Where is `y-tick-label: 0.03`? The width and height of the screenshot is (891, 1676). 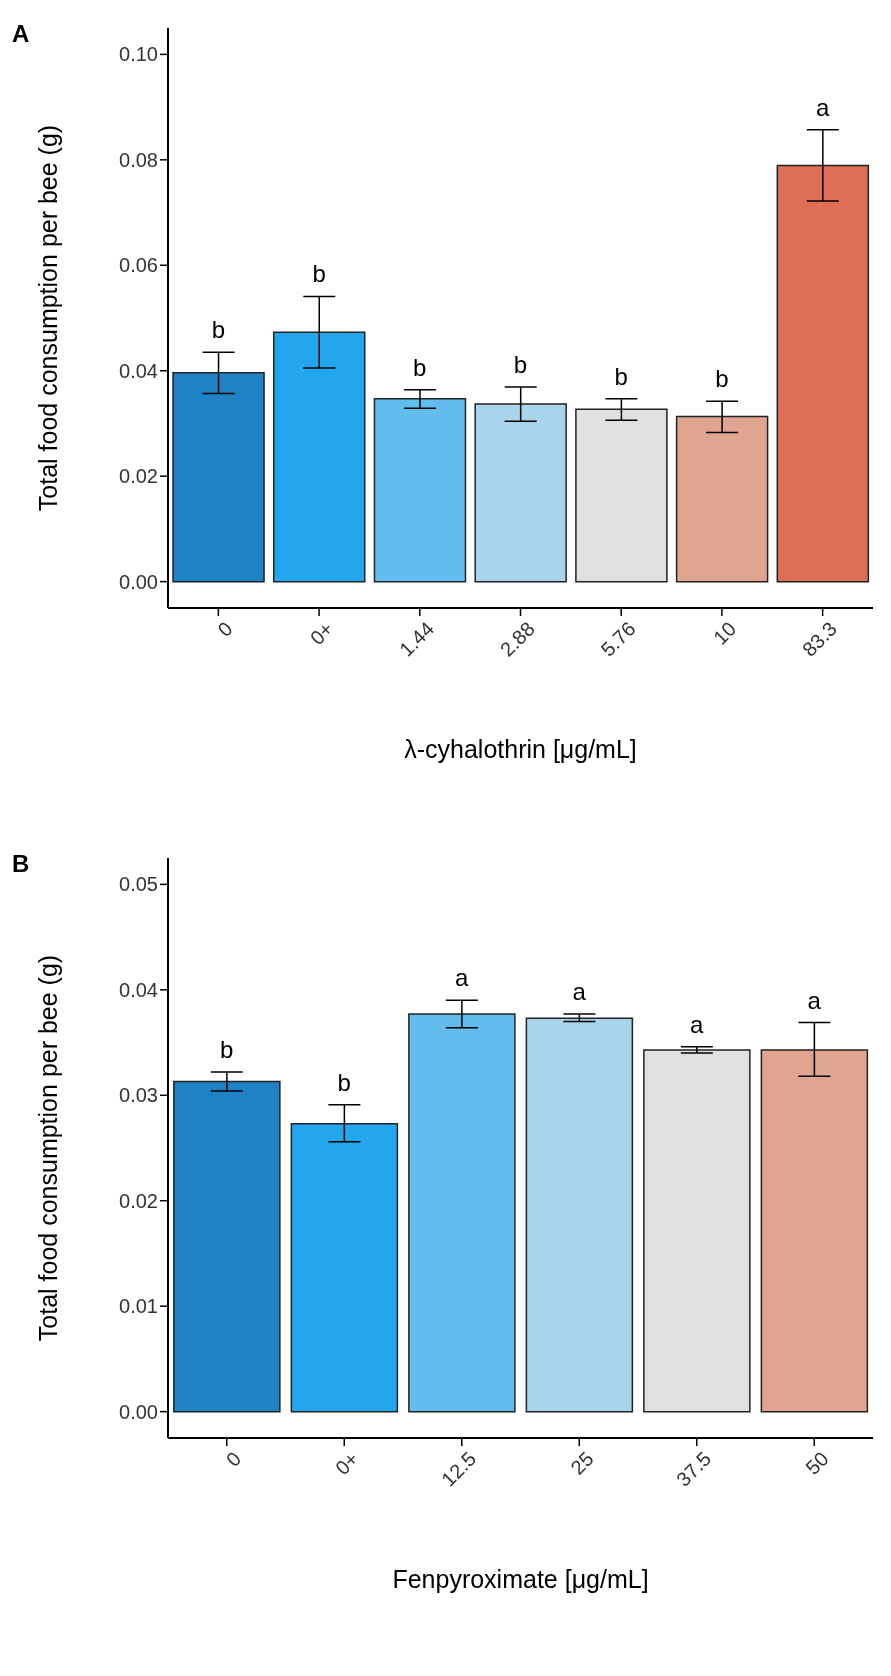 y-tick-label: 0.03 is located at coordinates (138, 1095).